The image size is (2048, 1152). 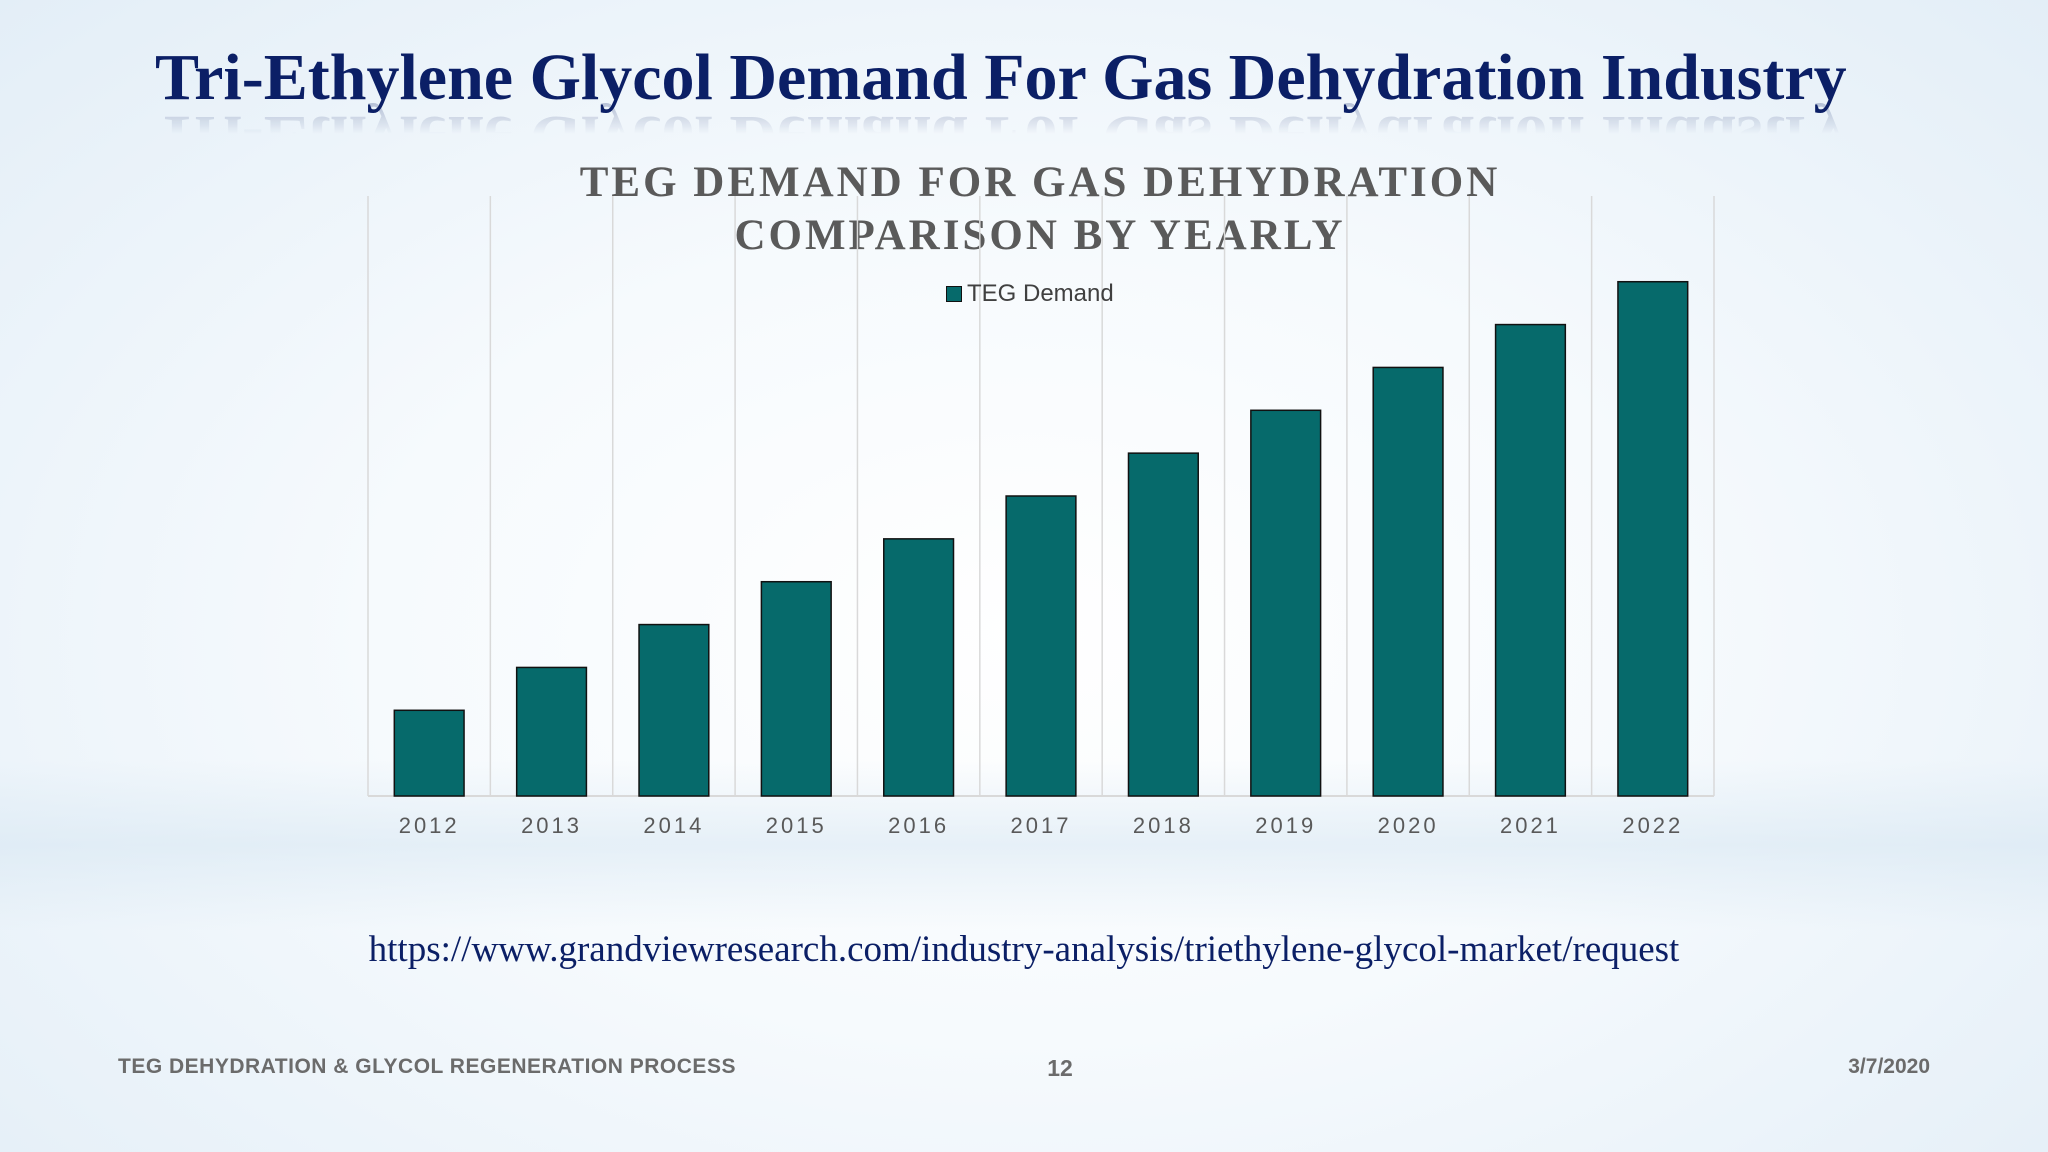 What do you see at coordinates (1041, 825) in the screenshot?
I see `x-tick-label: 2017` at bounding box center [1041, 825].